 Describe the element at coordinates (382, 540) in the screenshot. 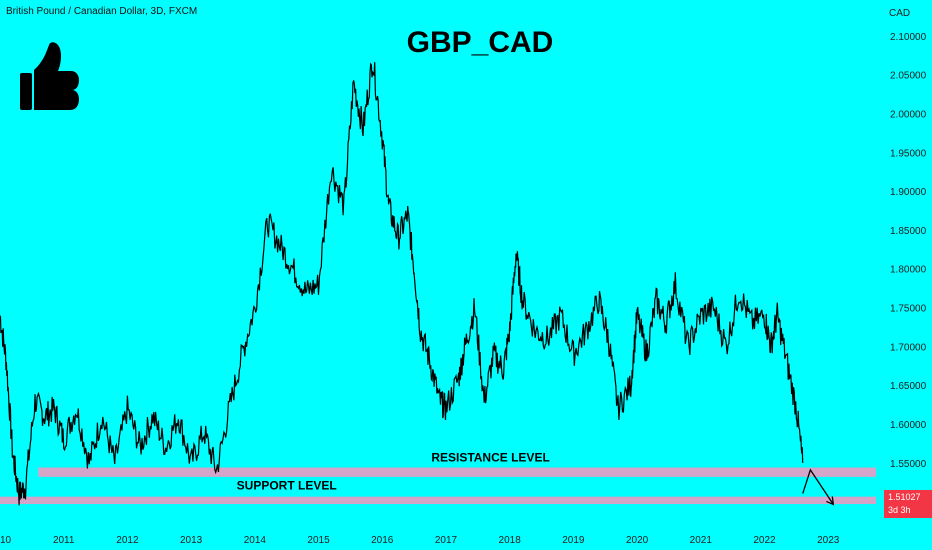

I see `x-tick-label: 2016` at that location.